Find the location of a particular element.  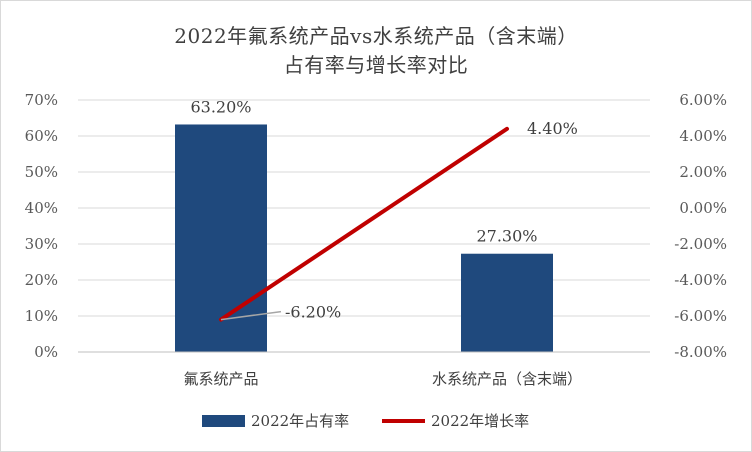

chart-title-line1: 2022年氟系统产品vs水系统产品（含末端） is located at coordinates (376, 36).